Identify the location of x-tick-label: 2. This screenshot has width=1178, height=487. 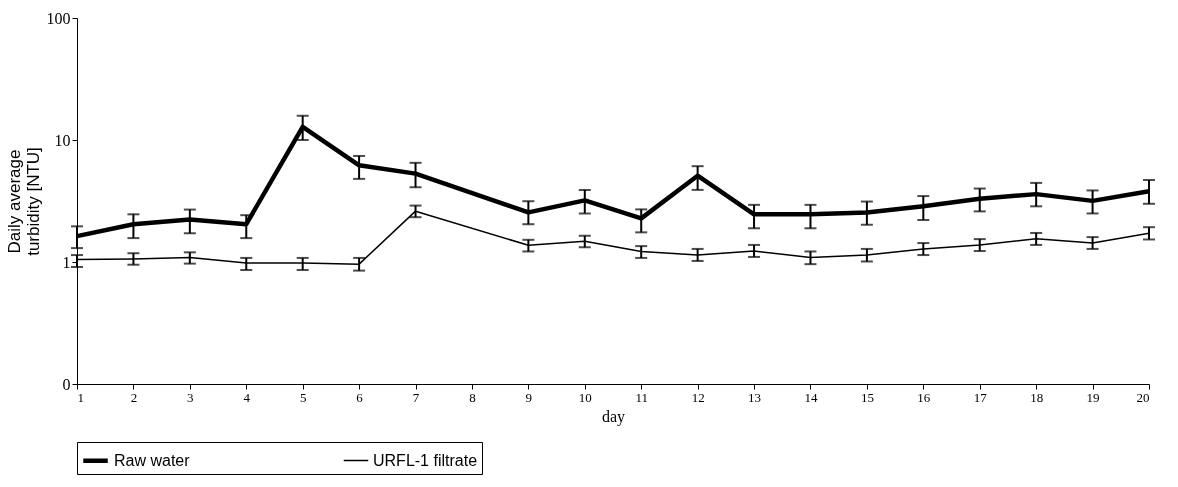
(134, 397).